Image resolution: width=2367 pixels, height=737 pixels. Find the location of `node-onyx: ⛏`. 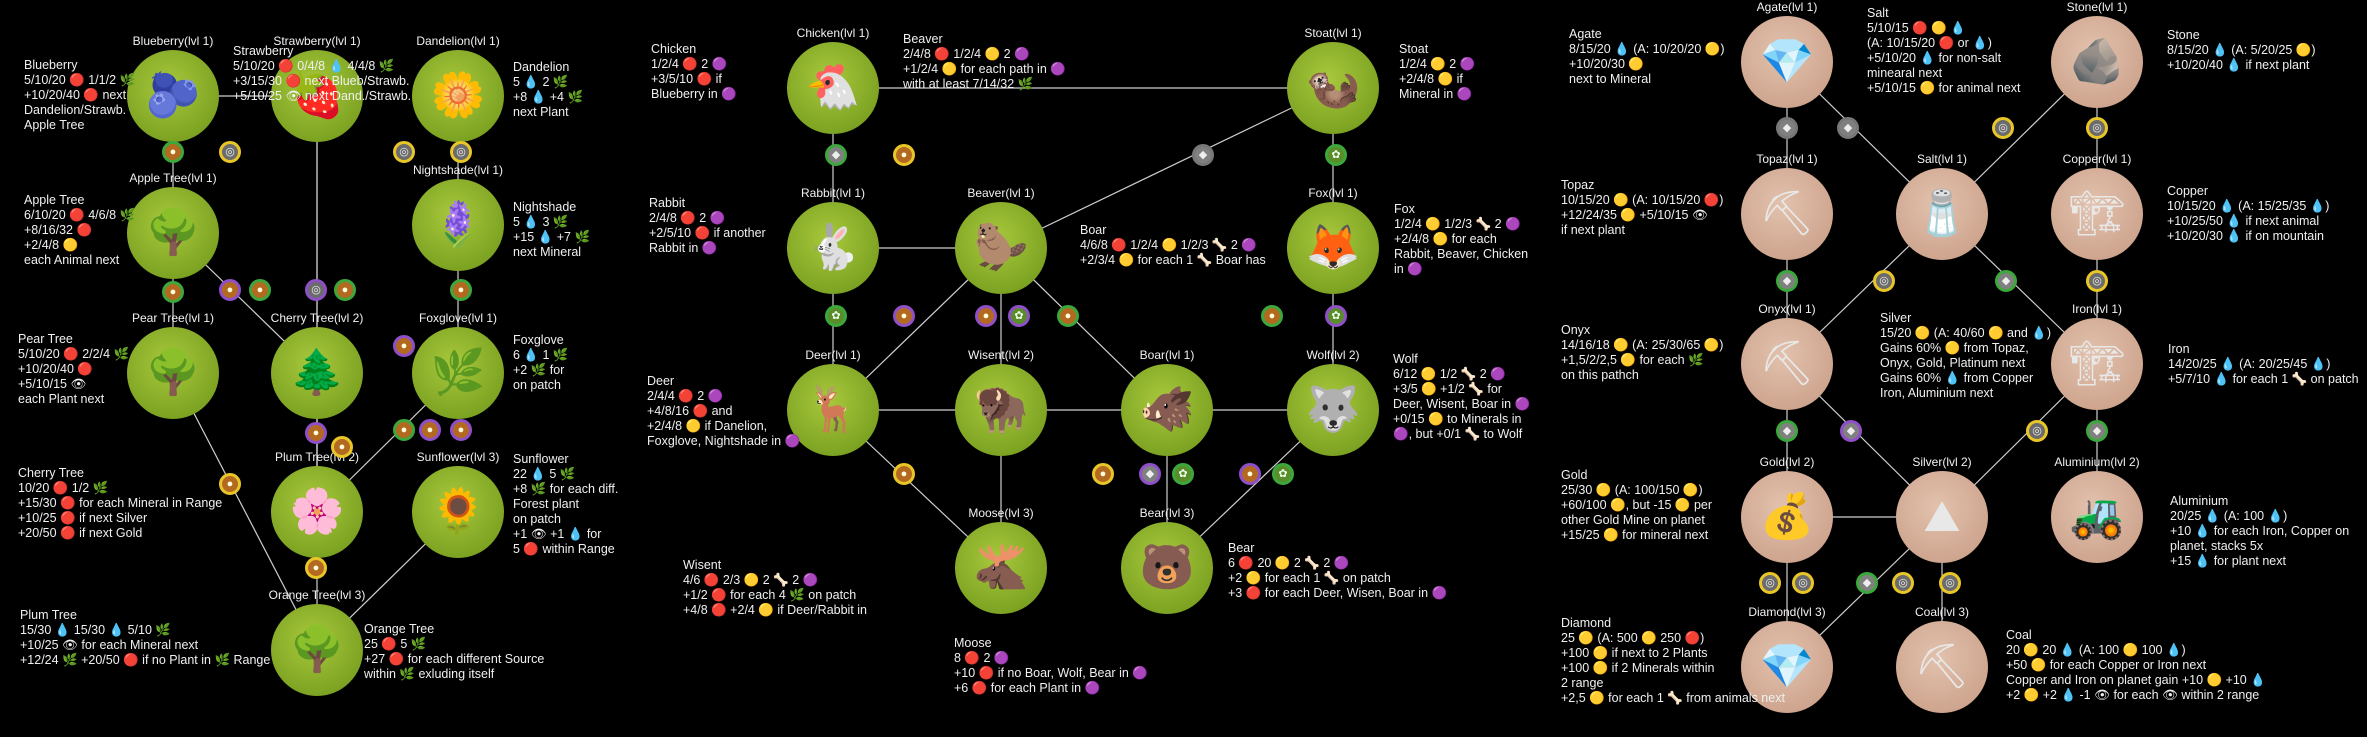

node-onyx: ⛏ is located at coordinates (1787, 364).